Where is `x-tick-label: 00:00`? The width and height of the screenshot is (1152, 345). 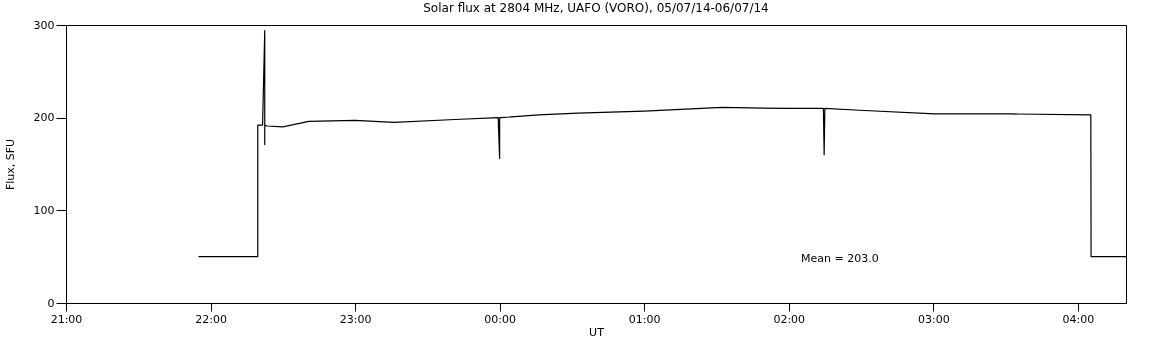
x-tick-label: 00:00 is located at coordinates (500, 319).